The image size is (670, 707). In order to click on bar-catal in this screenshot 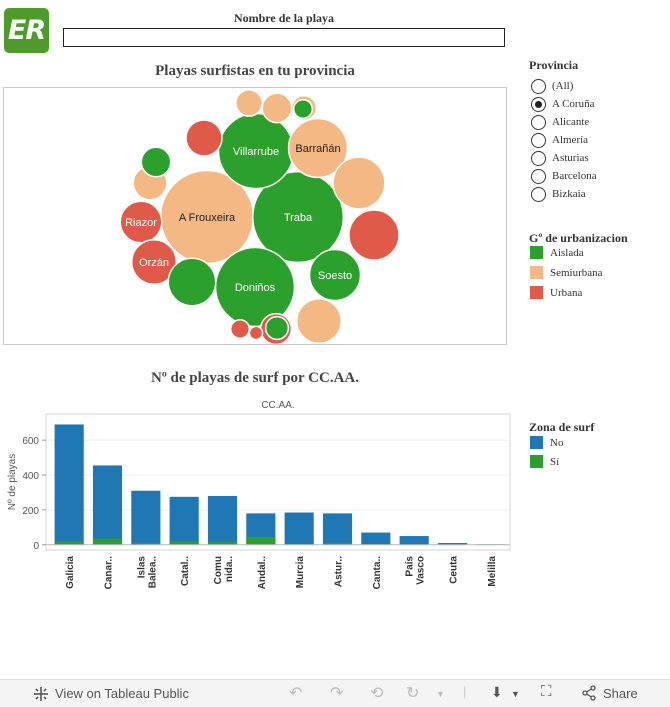, I will do `click(184, 520)`.